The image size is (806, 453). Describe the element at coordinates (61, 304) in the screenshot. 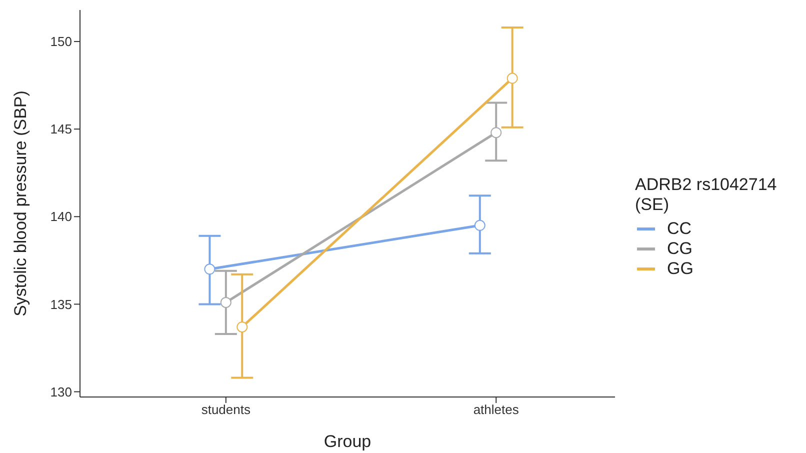

I see `y-tick-label: 135` at that location.